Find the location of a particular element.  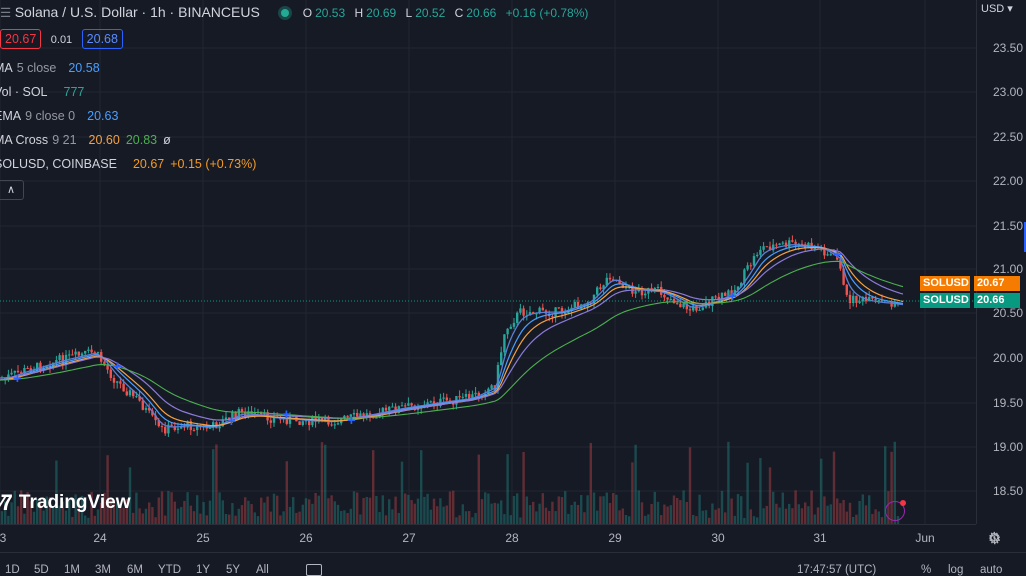

range-button: 5Y is located at coordinates (233, 570).